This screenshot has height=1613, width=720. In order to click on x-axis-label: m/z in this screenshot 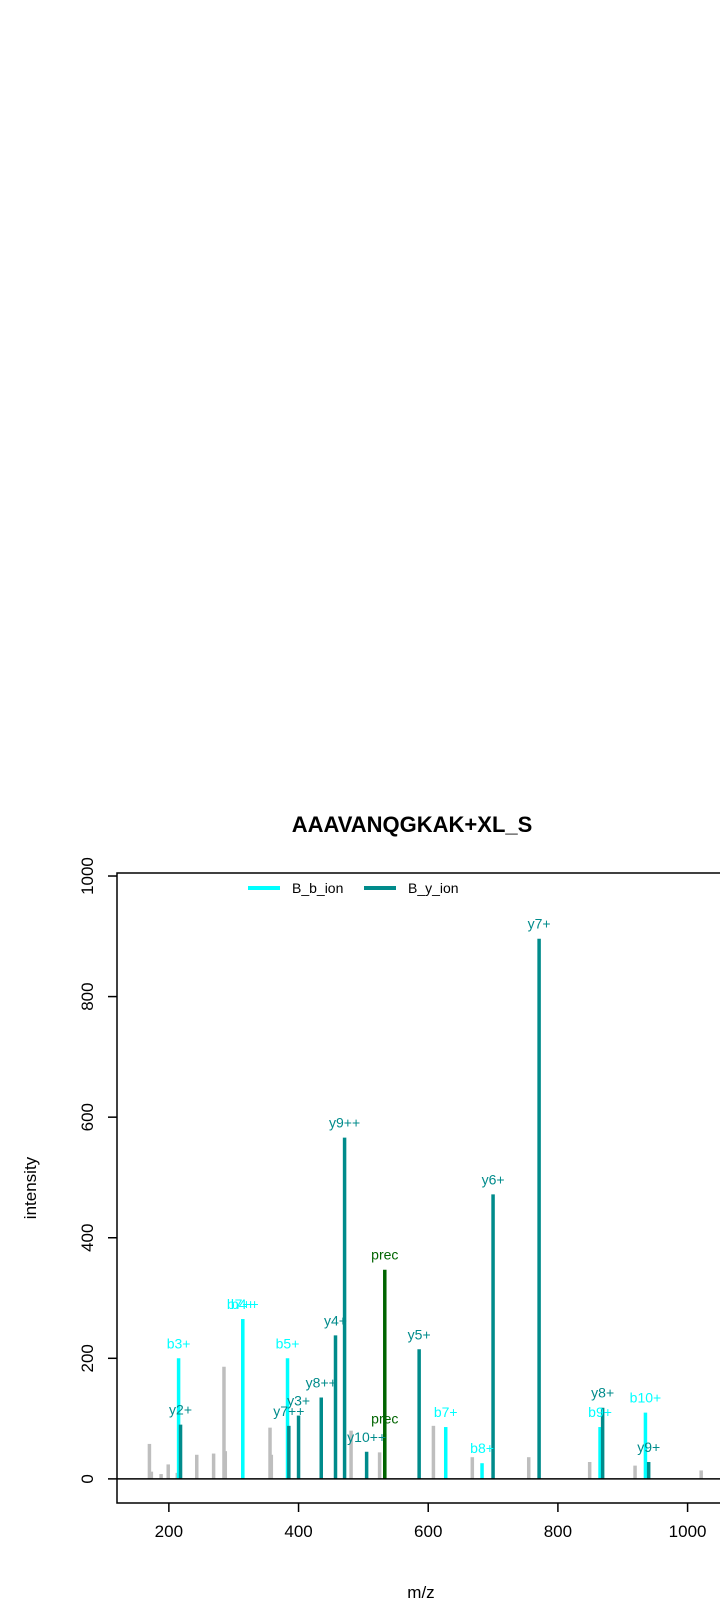, I will do `click(420, 1592)`.